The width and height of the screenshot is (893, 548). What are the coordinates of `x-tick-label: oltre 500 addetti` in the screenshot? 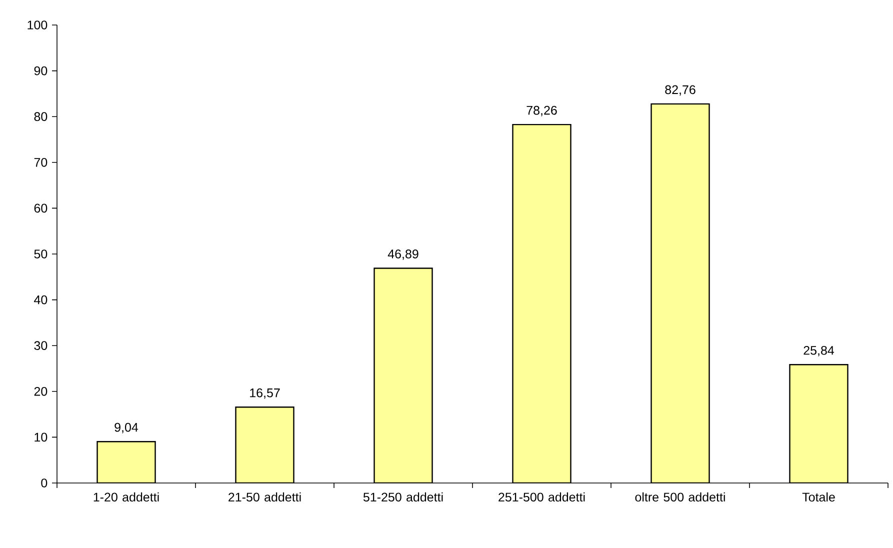 It's located at (680, 497).